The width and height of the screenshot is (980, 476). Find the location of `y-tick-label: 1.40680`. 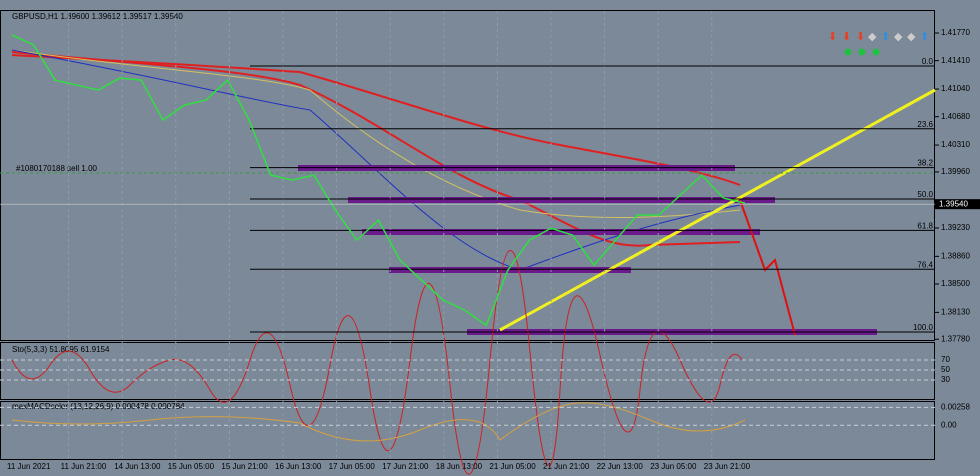

y-tick-label: 1.40680 is located at coordinates (955, 116).